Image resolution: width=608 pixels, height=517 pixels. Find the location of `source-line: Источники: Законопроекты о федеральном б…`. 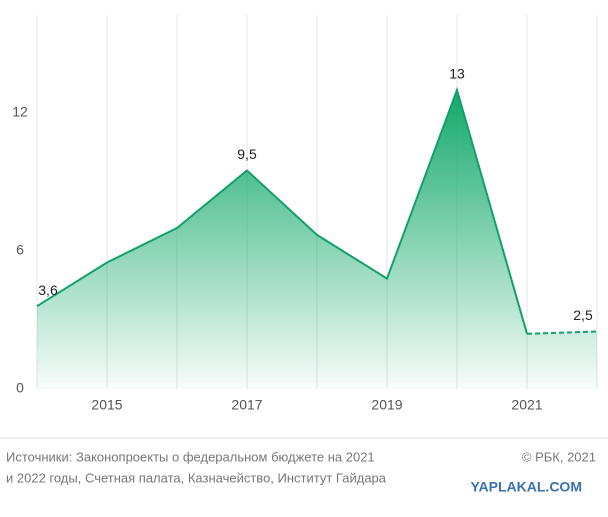

source-line: Источники: Законопроекты о федеральном б… is located at coordinates (190, 456).